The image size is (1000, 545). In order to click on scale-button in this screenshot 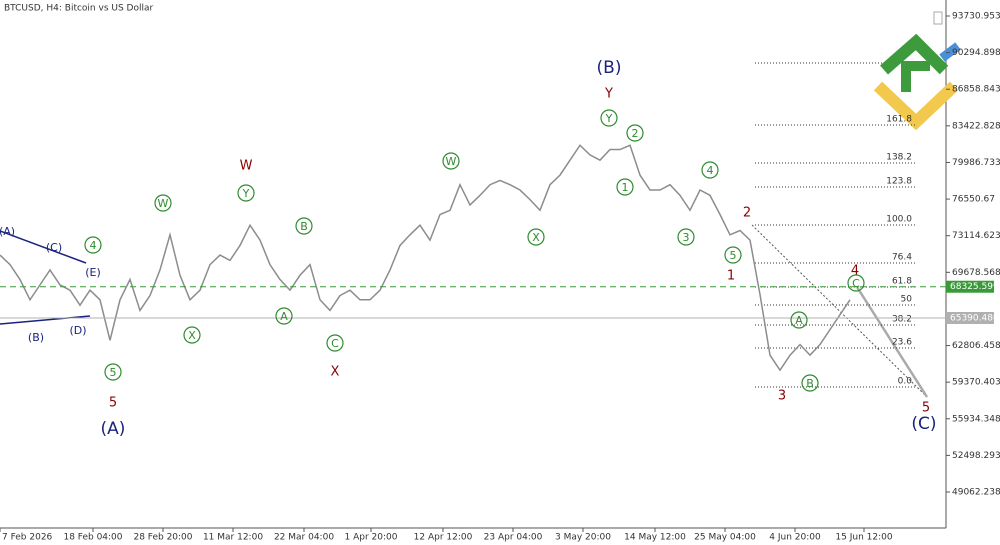, I will do `click(938, 18)`.